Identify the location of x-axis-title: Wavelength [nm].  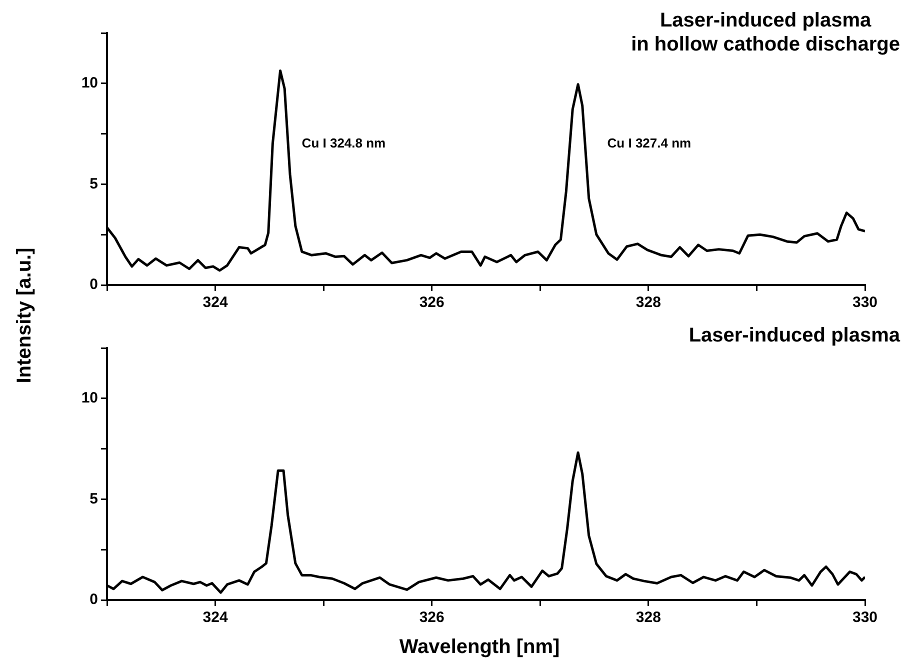
(479, 647).